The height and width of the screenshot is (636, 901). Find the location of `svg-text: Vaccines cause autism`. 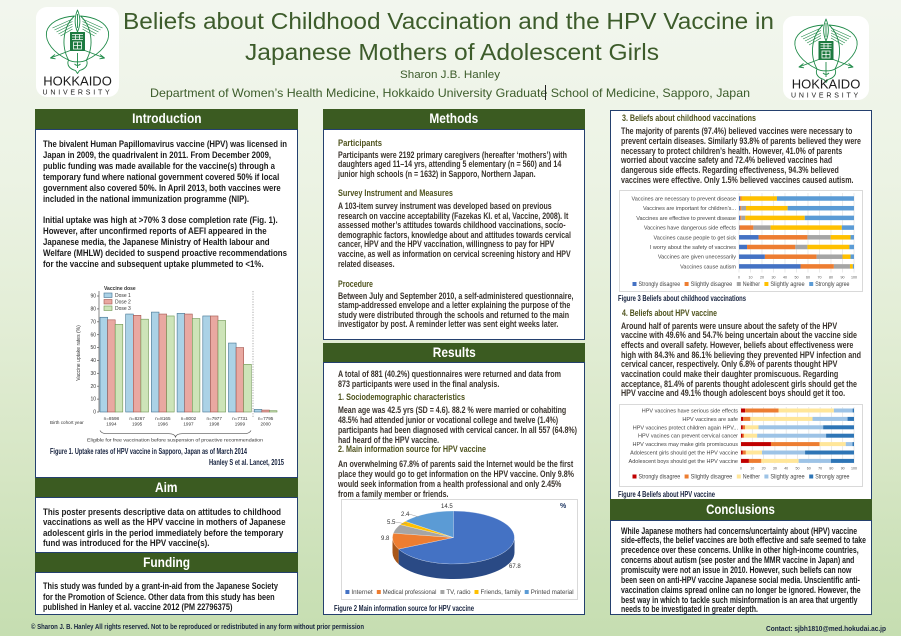

svg-text: Vaccines cause autism is located at coordinates (708, 267).